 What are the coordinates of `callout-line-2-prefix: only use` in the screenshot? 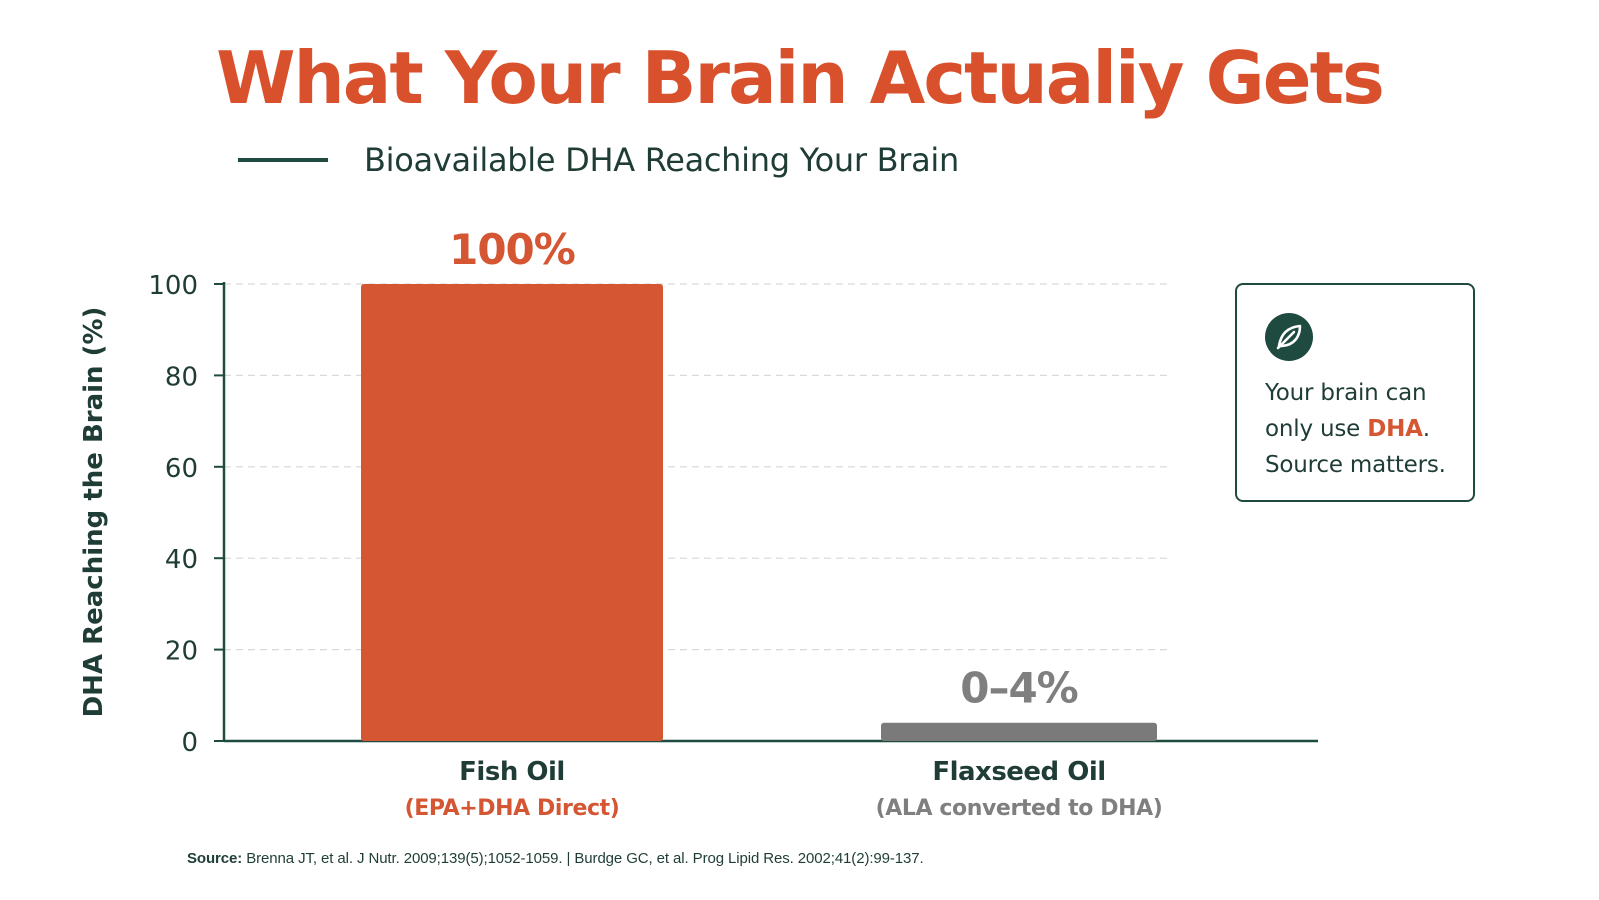 It's located at (1316, 429).